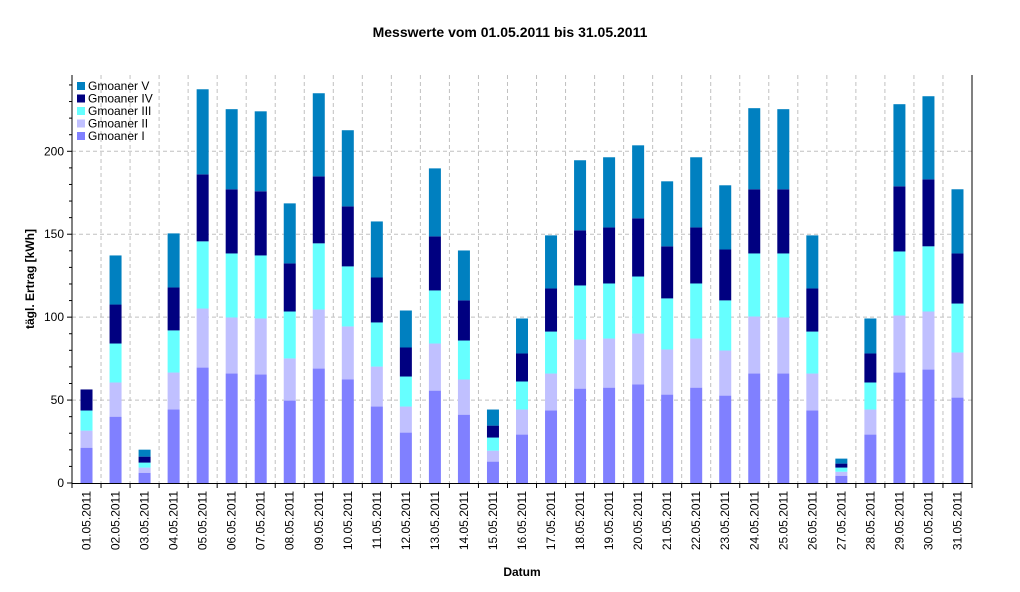 The height and width of the screenshot is (592, 1020). I want to click on x-tick-label: 30.05.2011, so click(928, 520).